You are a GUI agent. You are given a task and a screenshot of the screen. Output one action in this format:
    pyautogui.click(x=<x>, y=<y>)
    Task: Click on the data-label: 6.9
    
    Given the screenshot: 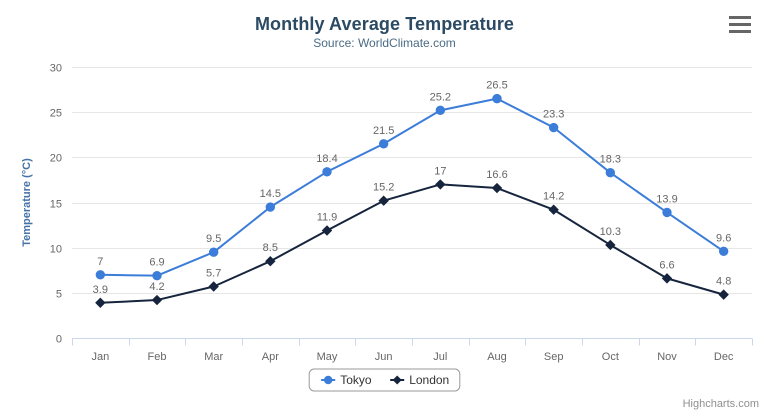 What is the action you would take?
    pyautogui.click(x=156, y=263)
    